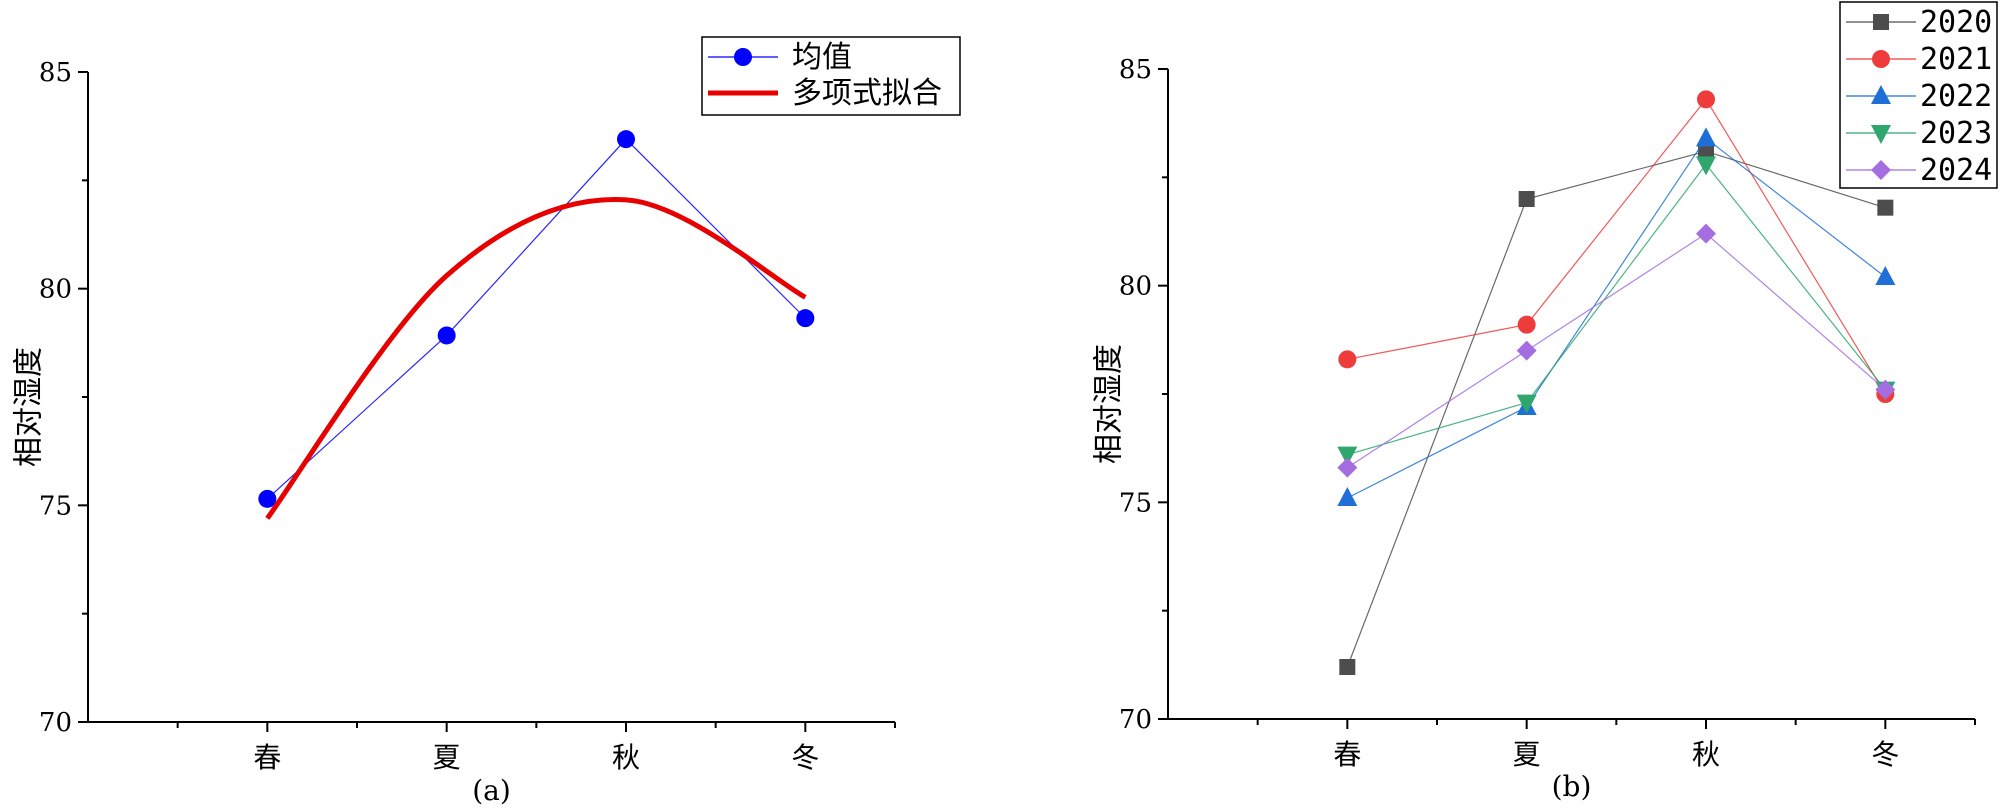  What do you see at coordinates (491, 790) in the screenshot?
I see `panel-caption: (a)` at bounding box center [491, 790].